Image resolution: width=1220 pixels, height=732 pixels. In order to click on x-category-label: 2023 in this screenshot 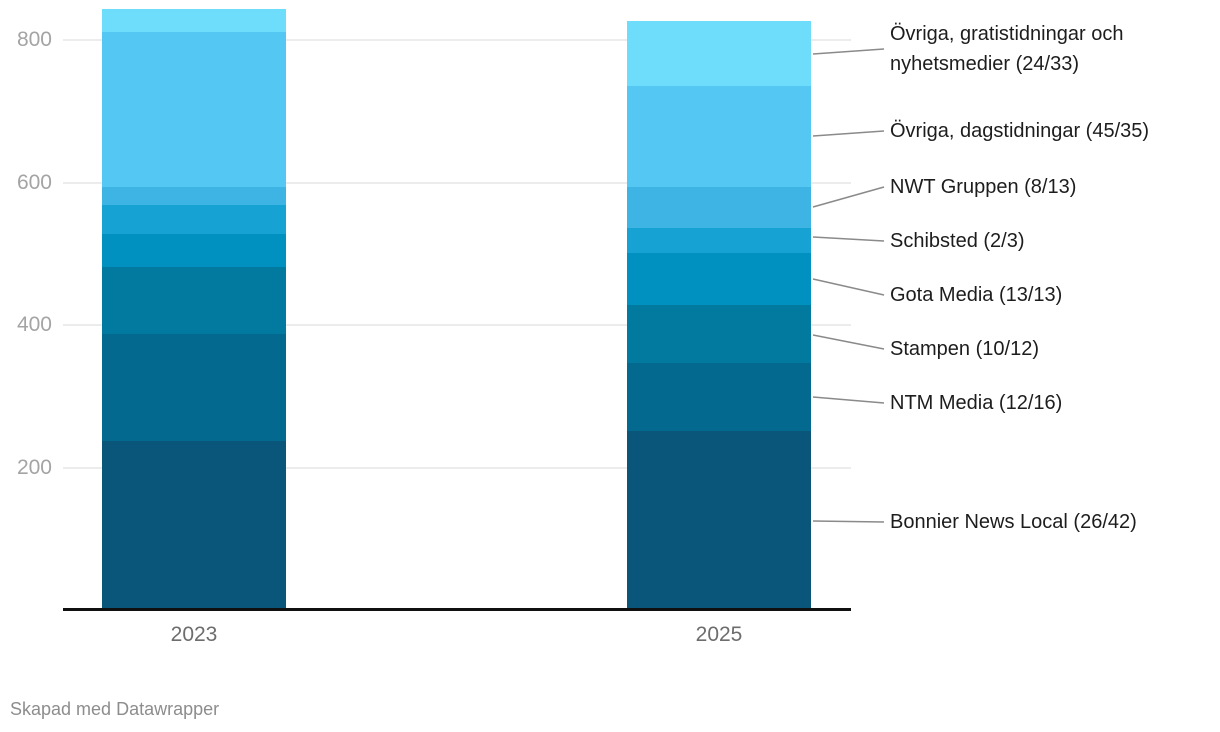, I will do `click(194, 634)`.